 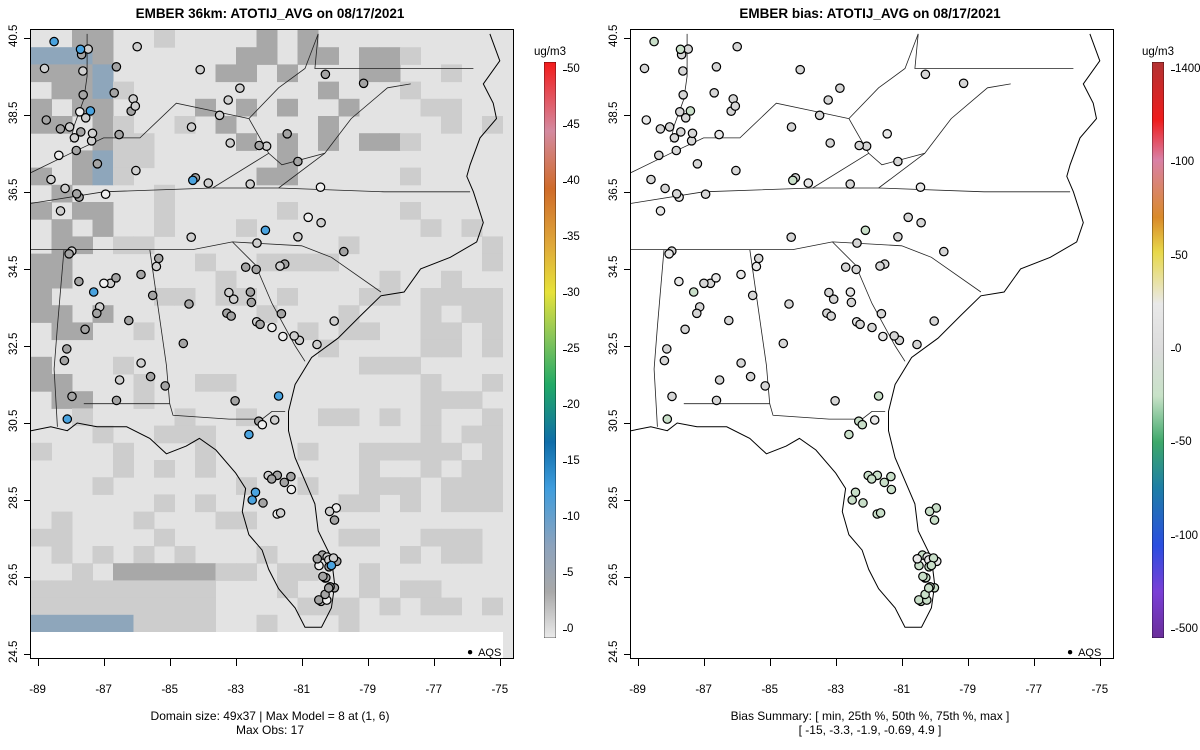 What do you see at coordinates (236, 662) in the screenshot?
I see `model-x-tick` at bounding box center [236, 662].